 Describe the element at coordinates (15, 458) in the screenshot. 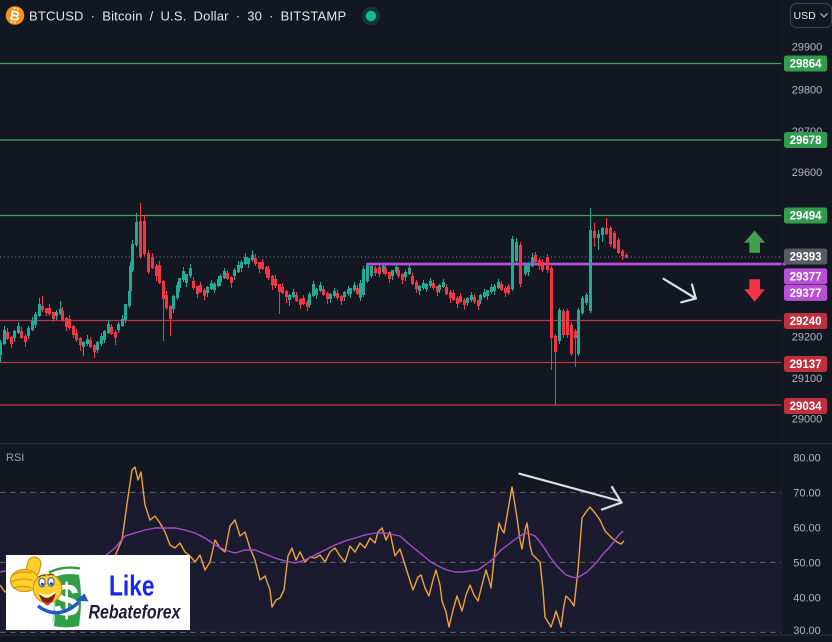

I see `svg-text: RSI` at that location.